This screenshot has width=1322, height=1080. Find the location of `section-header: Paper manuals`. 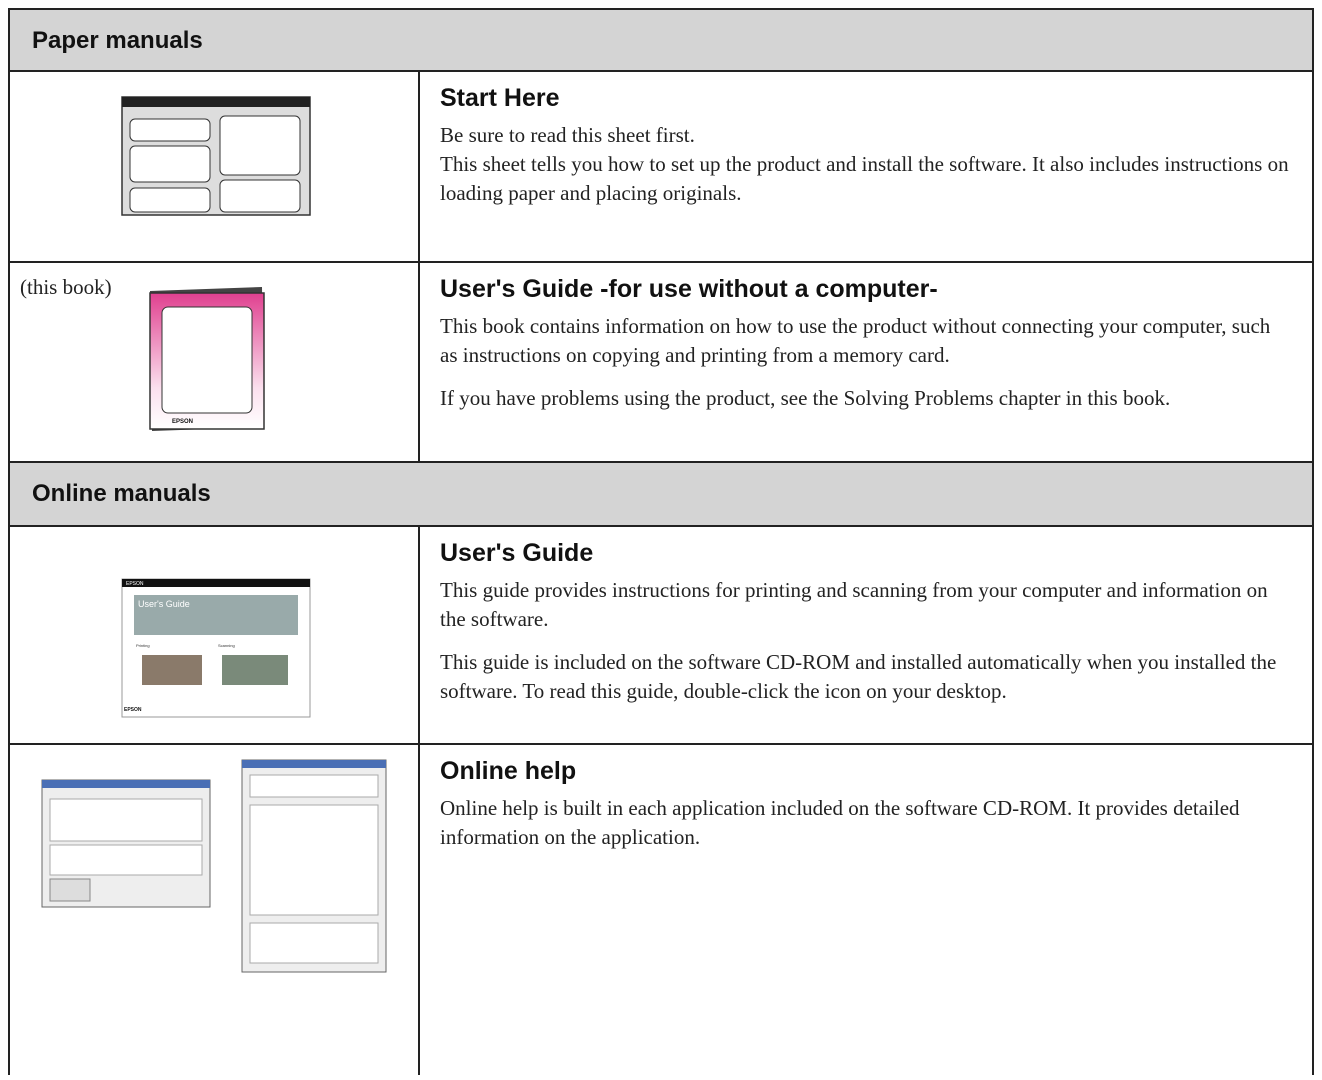

section-header: Paper manuals is located at coordinates (661, 41).